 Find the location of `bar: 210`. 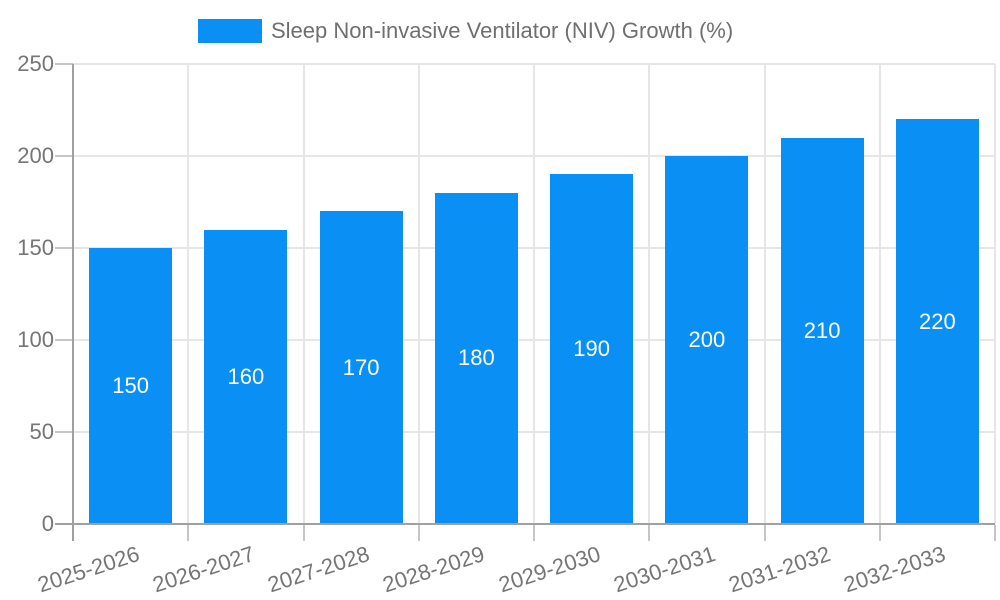

bar: 210 is located at coordinates (822, 330).